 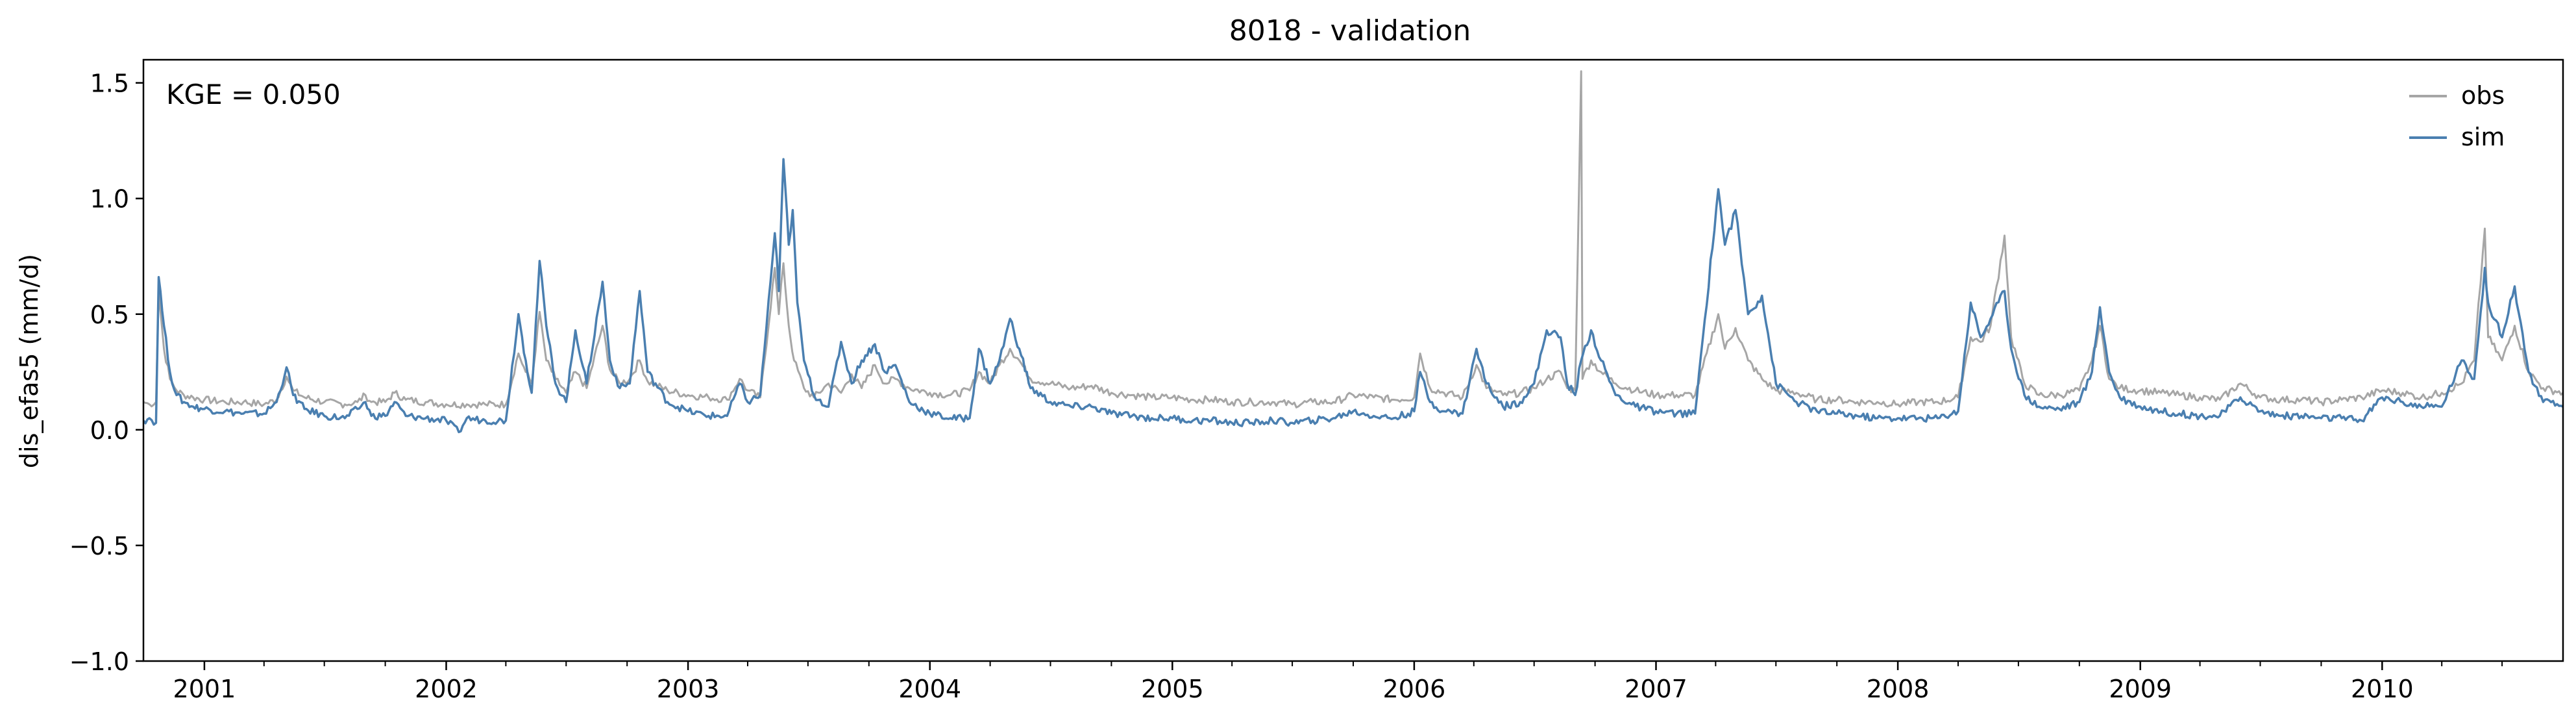 What do you see at coordinates (929, 689) in the screenshot?
I see `x-tick-label: 2004` at bounding box center [929, 689].